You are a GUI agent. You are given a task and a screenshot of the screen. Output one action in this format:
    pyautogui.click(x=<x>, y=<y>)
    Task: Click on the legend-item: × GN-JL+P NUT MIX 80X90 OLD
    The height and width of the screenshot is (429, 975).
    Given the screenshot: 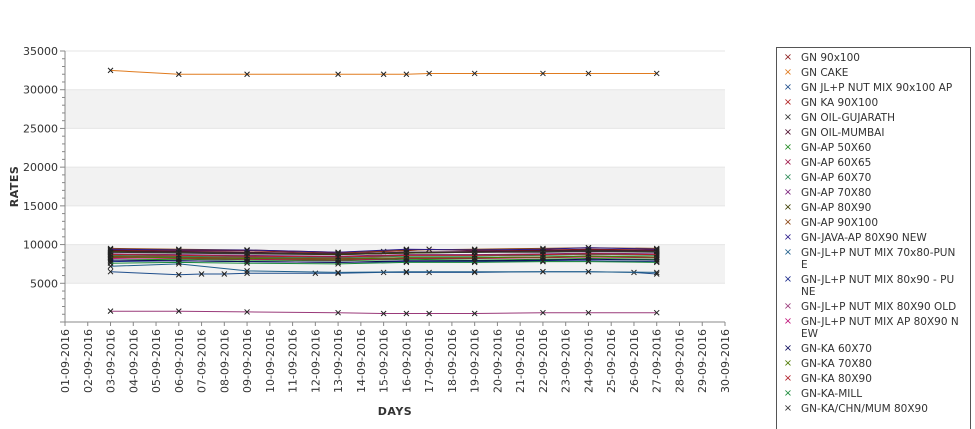 What is the action you would take?
    pyautogui.click(x=873, y=307)
    